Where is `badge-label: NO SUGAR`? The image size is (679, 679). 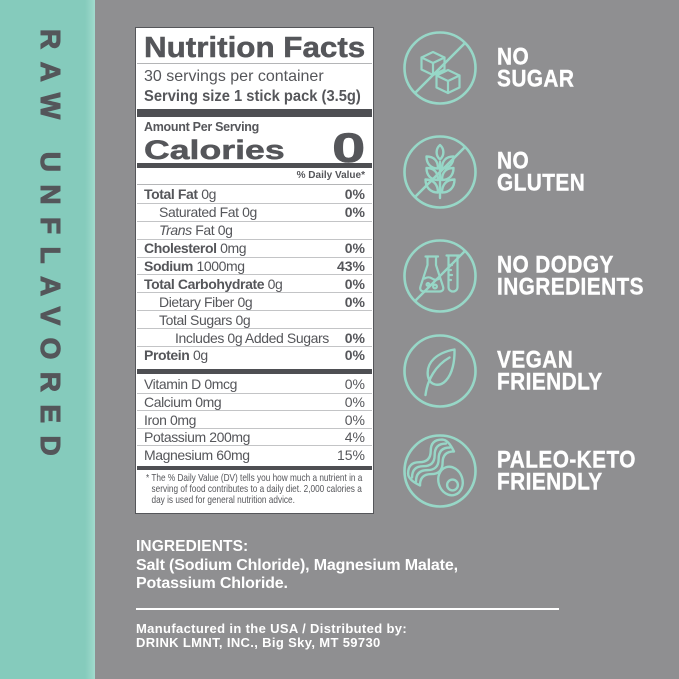 badge-label: NO SUGAR is located at coordinates (542, 67).